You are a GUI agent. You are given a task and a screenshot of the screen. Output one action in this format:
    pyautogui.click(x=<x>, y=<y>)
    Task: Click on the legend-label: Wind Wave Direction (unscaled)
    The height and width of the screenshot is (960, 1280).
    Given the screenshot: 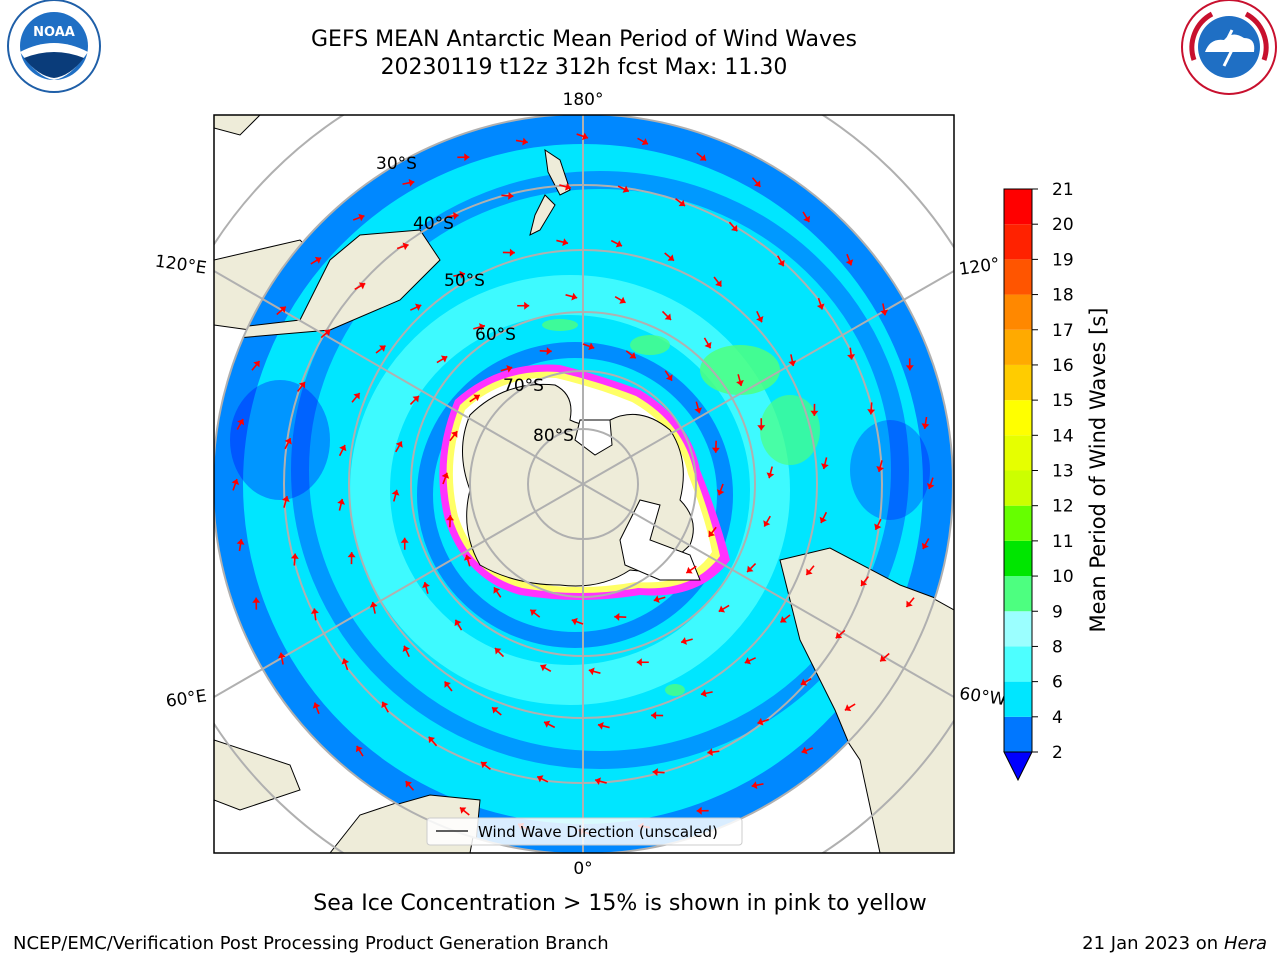 What is the action you would take?
    pyautogui.click(x=598, y=832)
    